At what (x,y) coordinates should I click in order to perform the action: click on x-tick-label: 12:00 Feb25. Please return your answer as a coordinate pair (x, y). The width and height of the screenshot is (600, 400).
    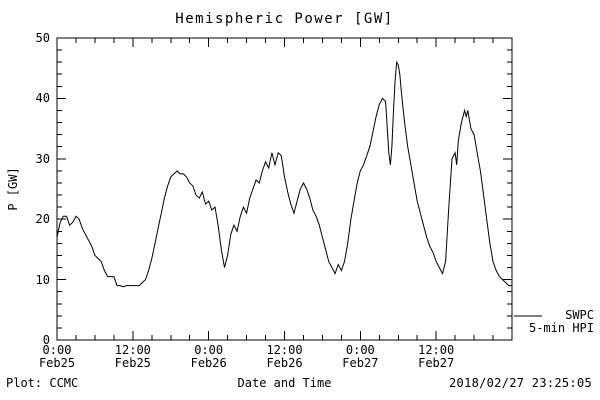
    Looking at the image, I should click on (133, 357).